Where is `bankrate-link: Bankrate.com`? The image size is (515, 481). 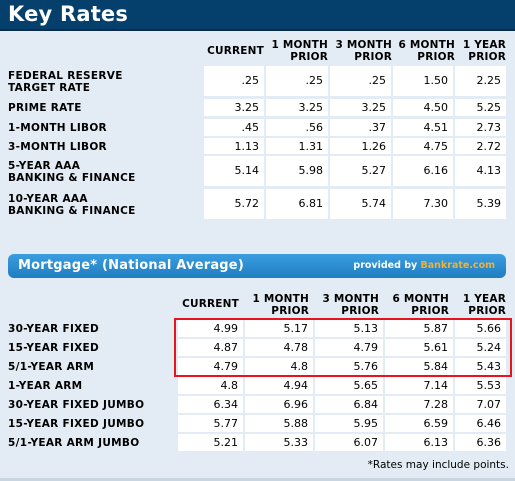
bankrate-link: Bankrate.com is located at coordinates (457, 265).